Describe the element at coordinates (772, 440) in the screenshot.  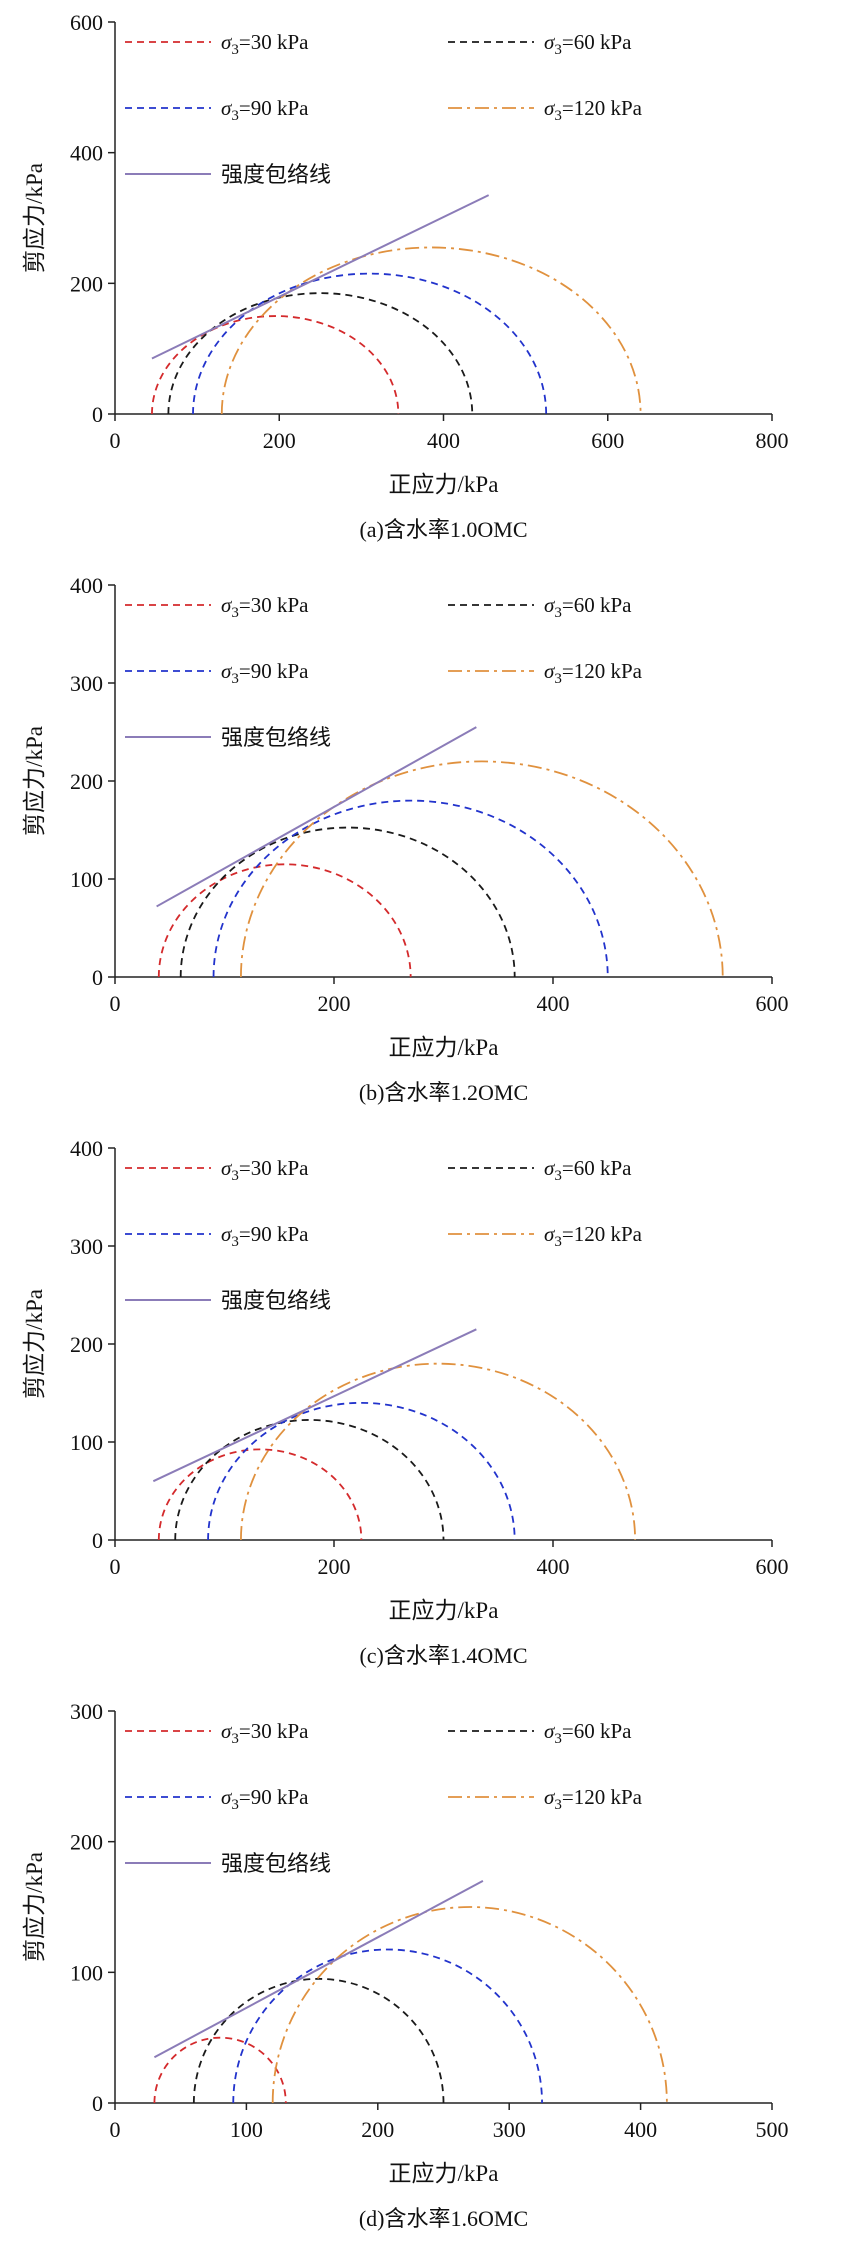
I see `x-tick-label: 800` at that location.